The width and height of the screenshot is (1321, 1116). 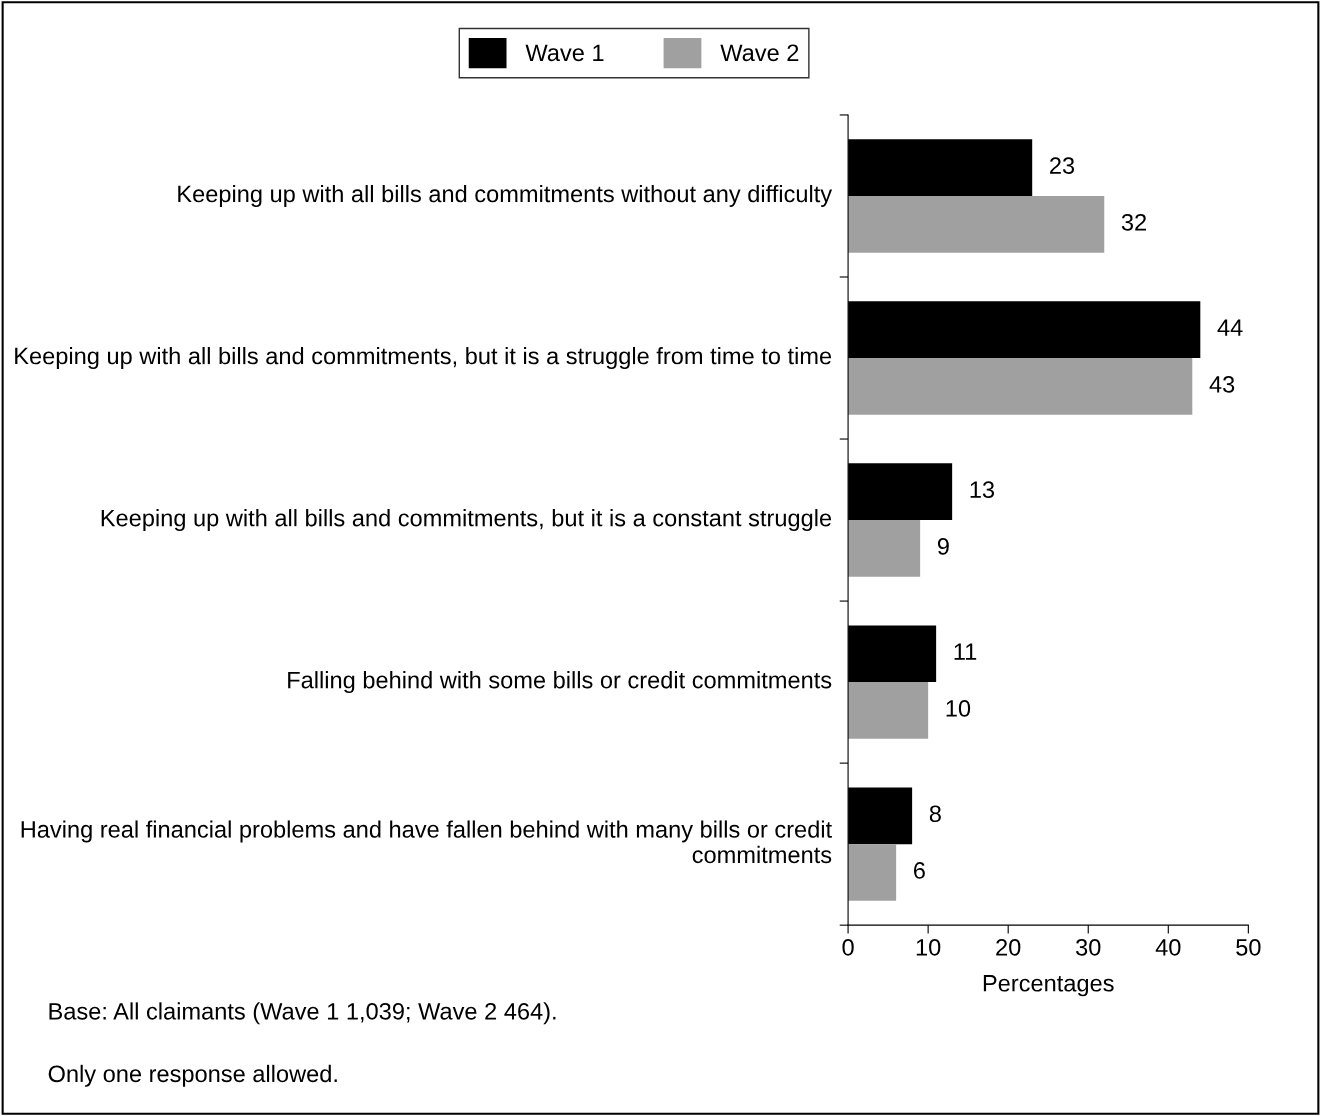 I want to click on data-label: 43, so click(x=1222, y=384).